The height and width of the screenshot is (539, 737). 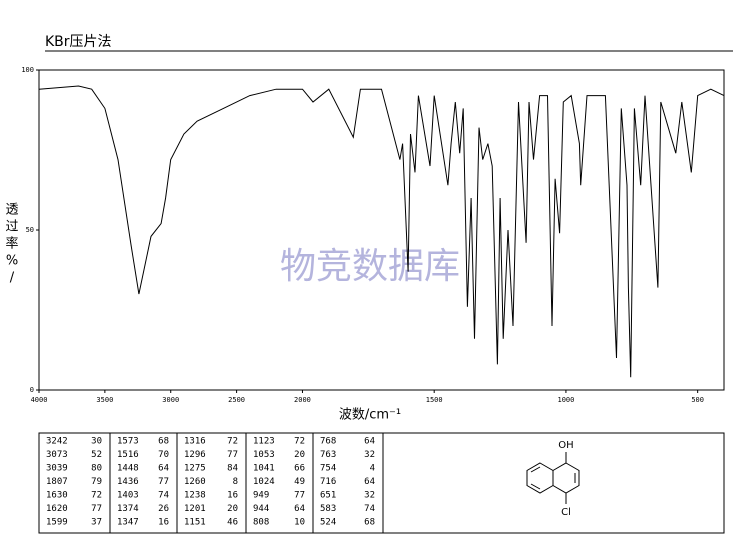 What do you see at coordinates (261, 523) in the screenshot?
I see `peak-wavenumber: 808` at bounding box center [261, 523].